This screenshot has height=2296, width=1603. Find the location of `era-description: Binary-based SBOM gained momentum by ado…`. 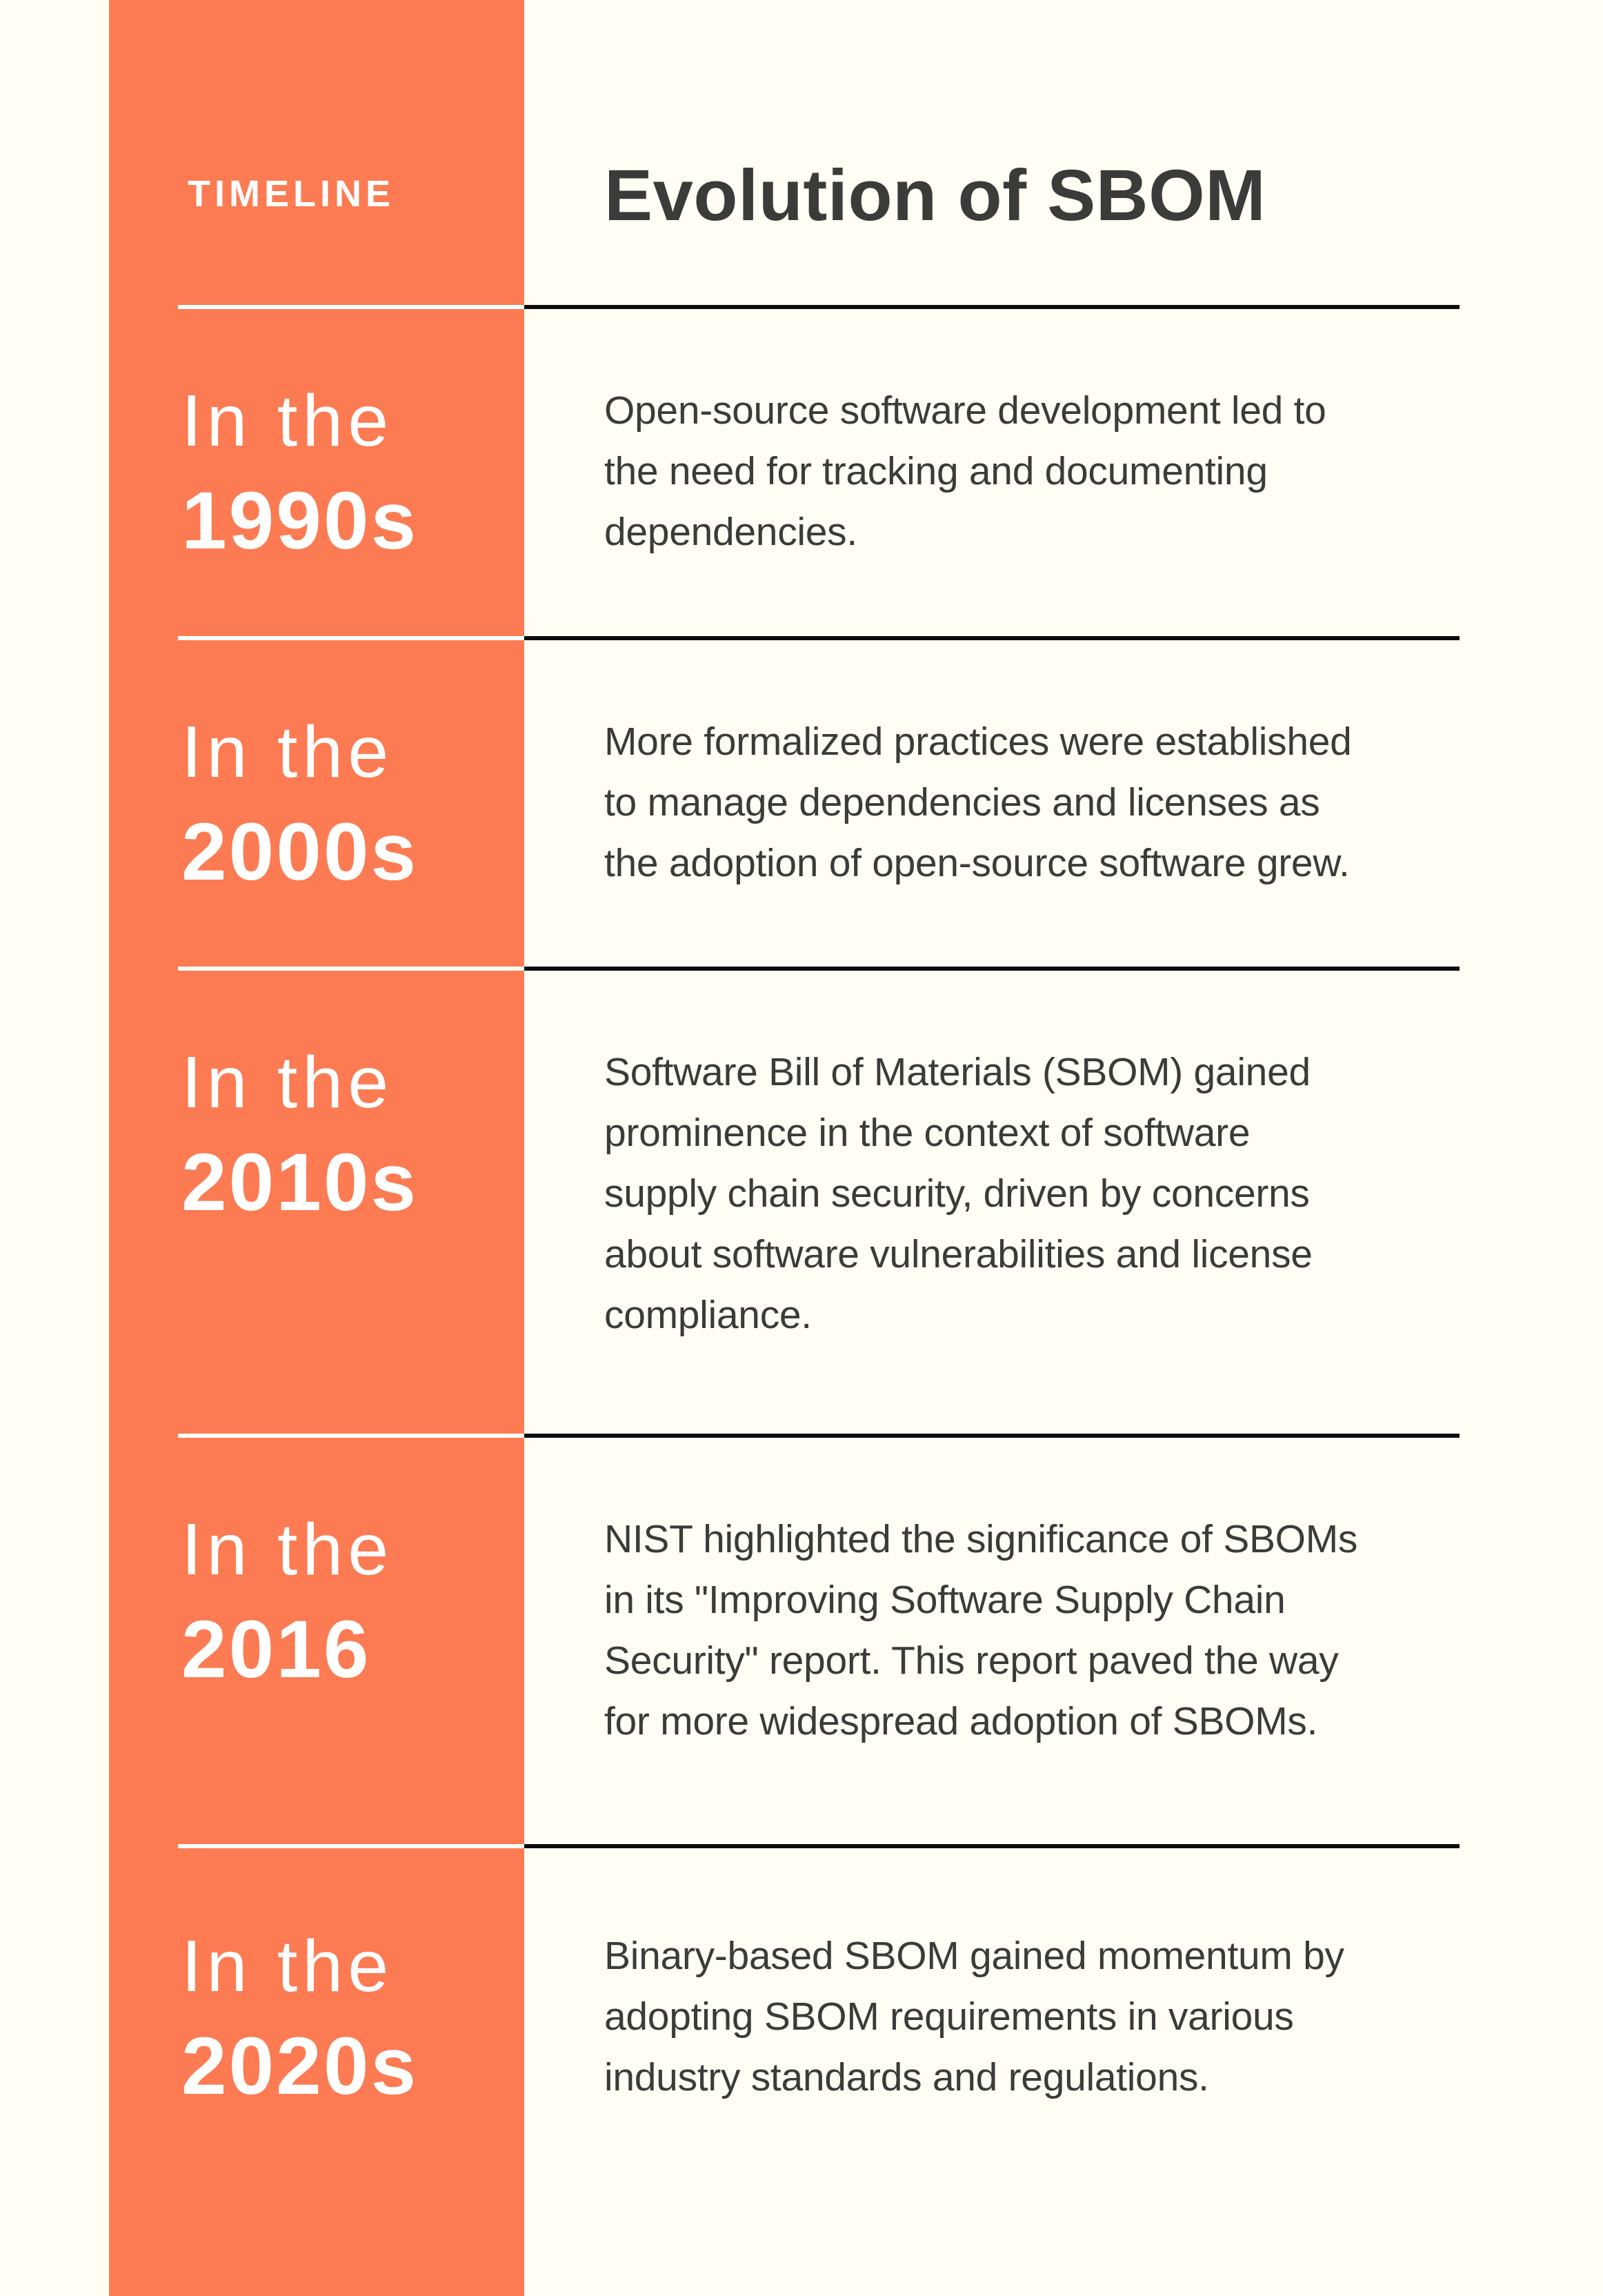

era-description: Binary-based SBOM gained momentum by ado… is located at coordinates (974, 2017).